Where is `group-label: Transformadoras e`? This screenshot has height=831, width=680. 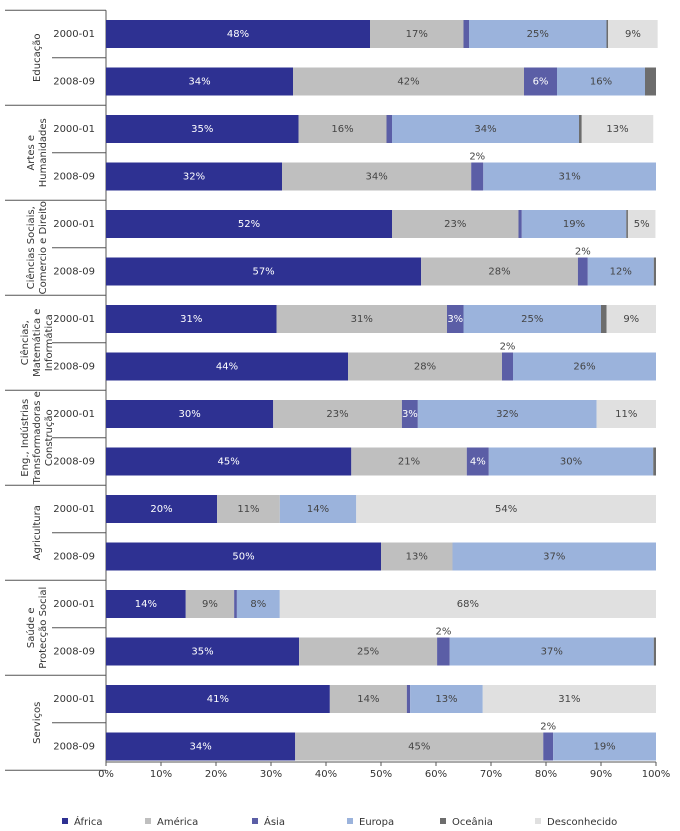
group-label: Transformadoras e is located at coordinates (37, 438).